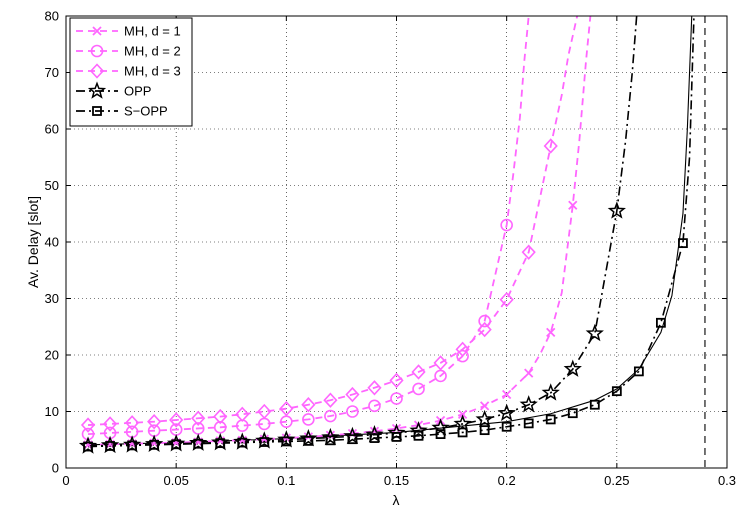  What do you see at coordinates (113, 90) in the screenshot?
I see `legend-entry: OPP` at bounding box center [113, 90].